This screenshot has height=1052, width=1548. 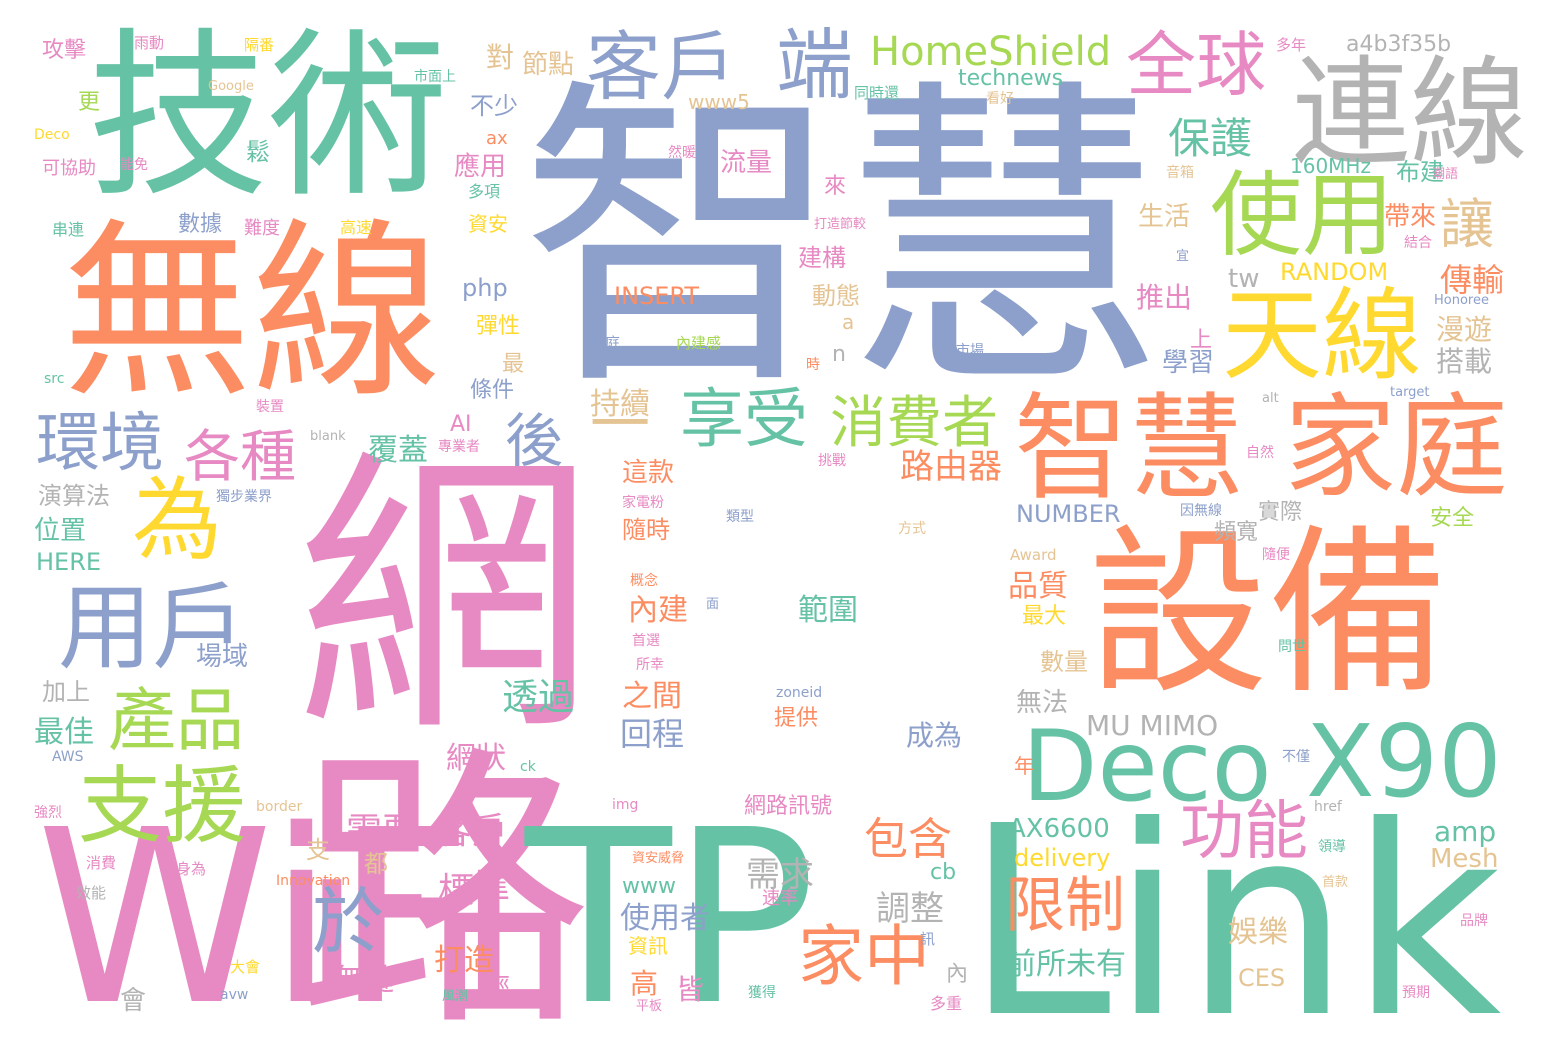 I want to click on word-jiashang: 加上, so click(x=66, y=692).